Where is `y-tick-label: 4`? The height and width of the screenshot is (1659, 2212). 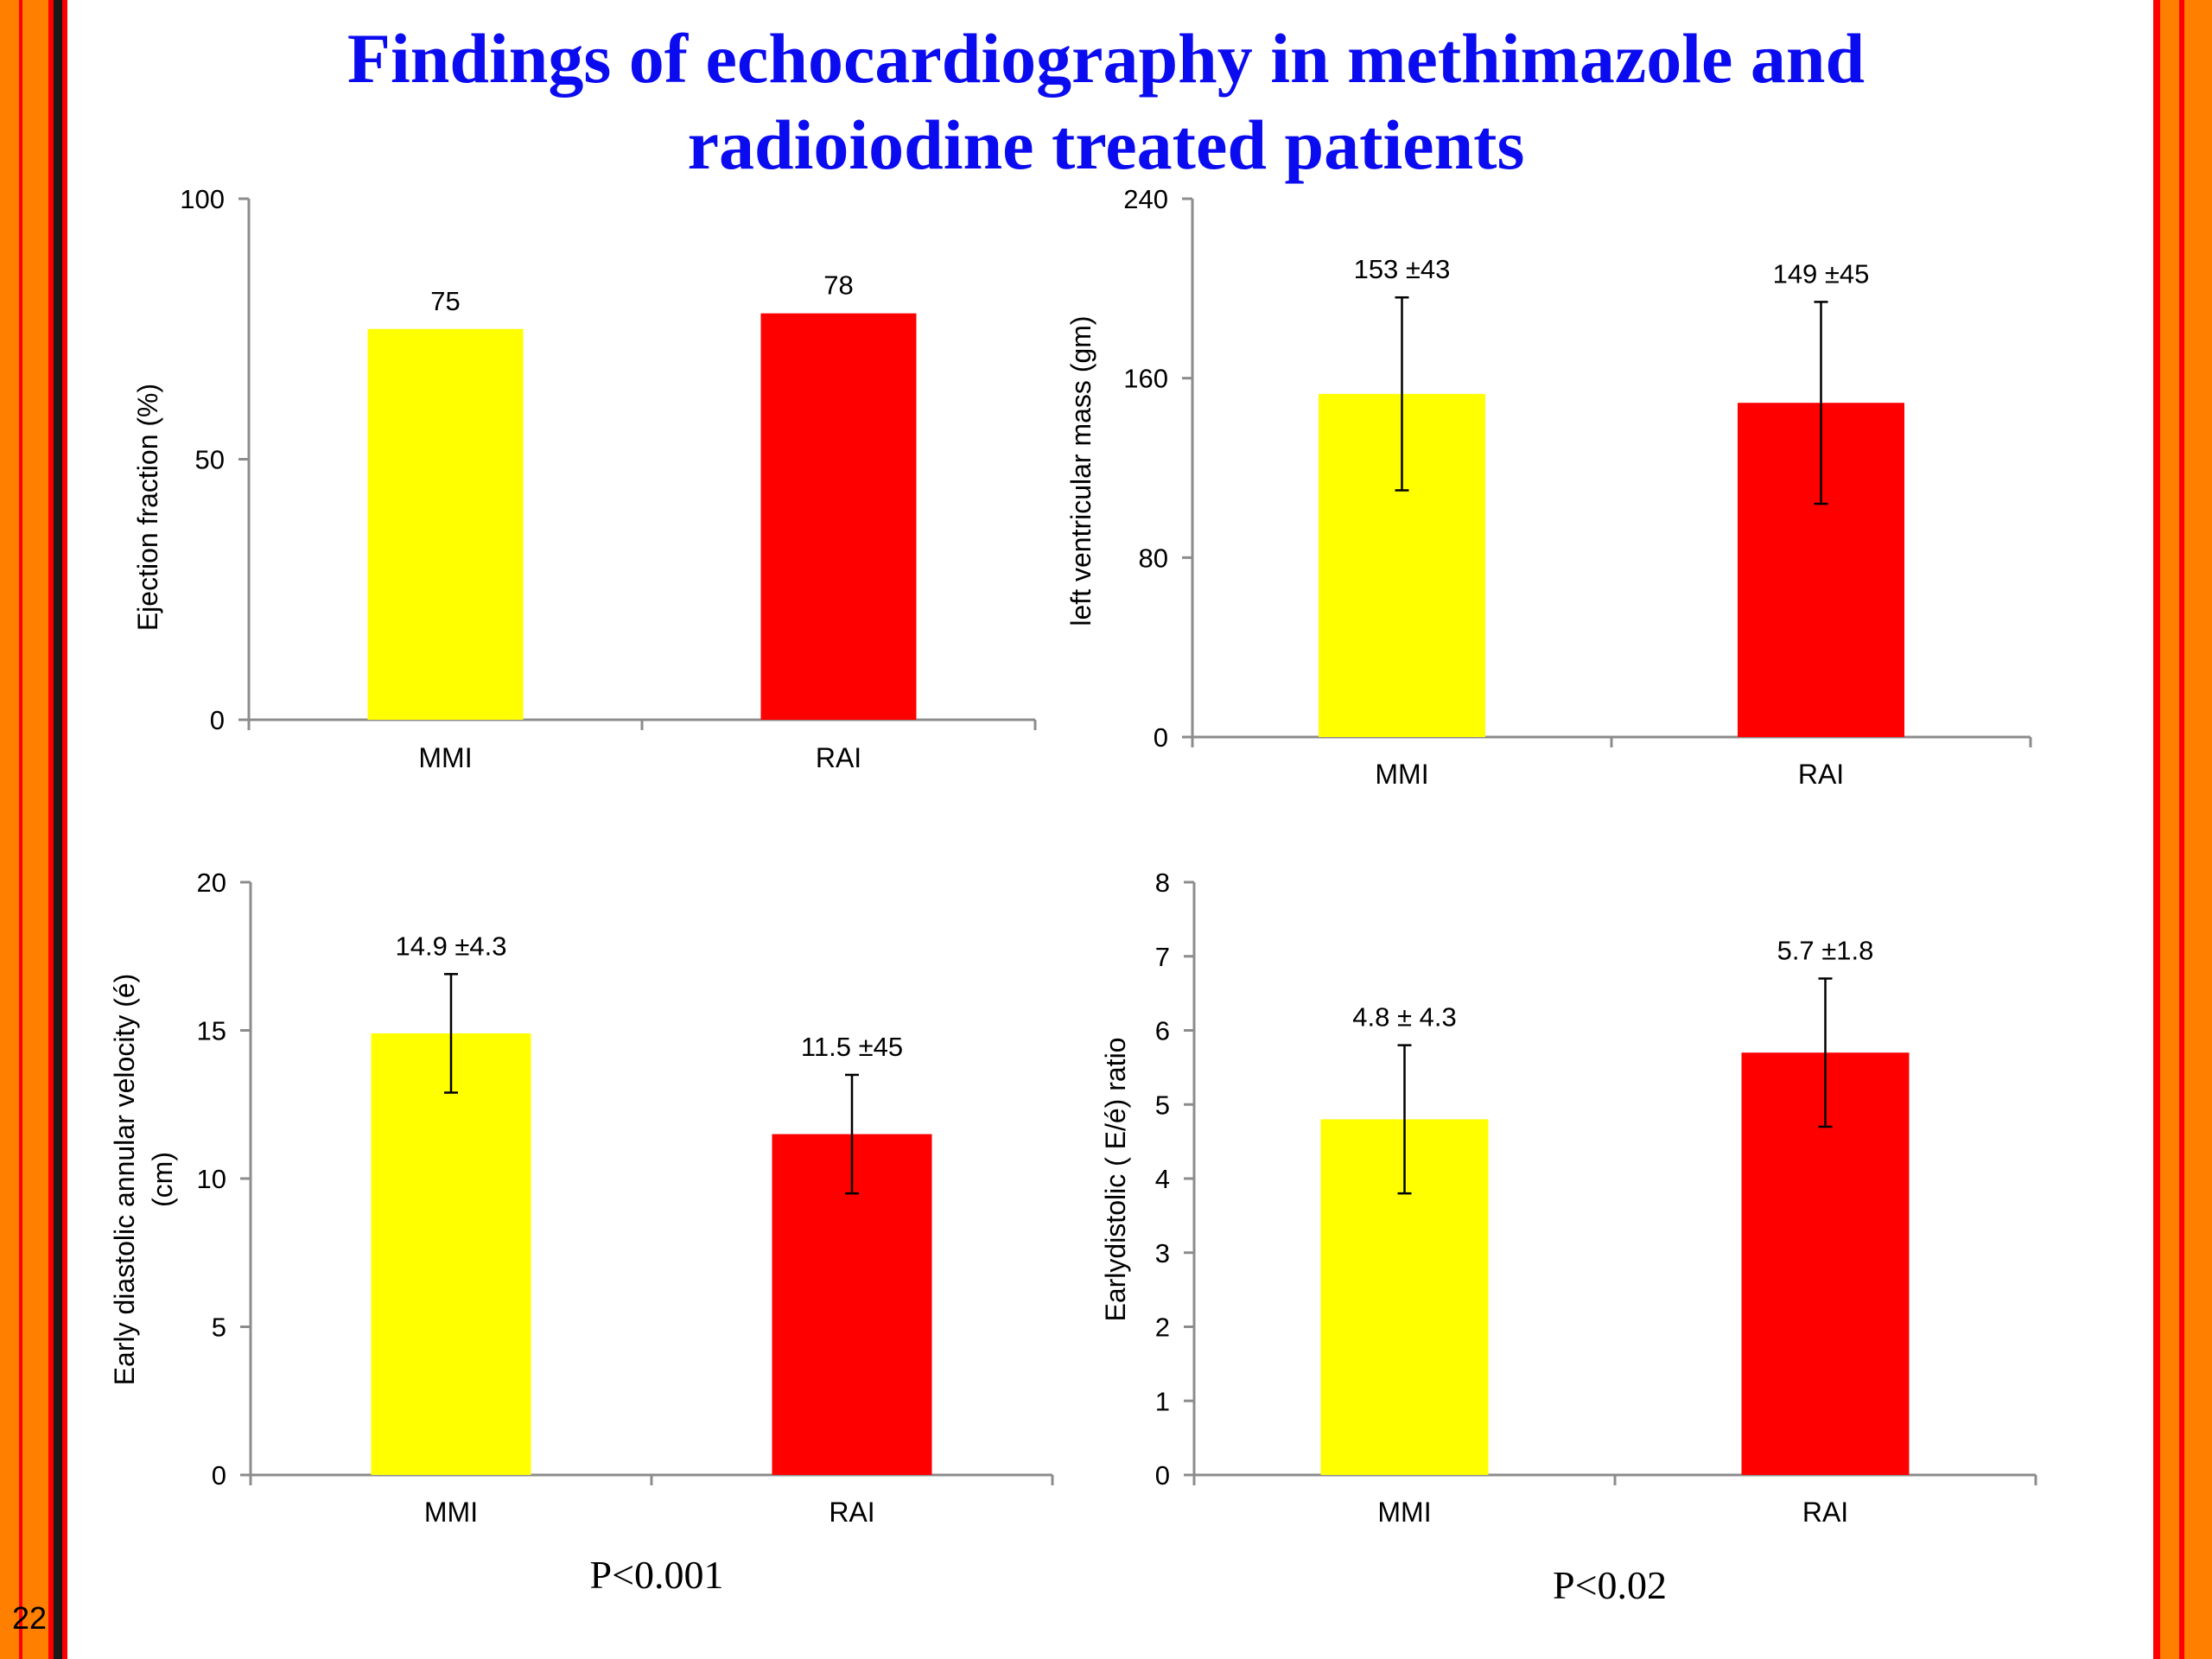 y-tick-label: 4 is located at coordinates (1162, 1179).